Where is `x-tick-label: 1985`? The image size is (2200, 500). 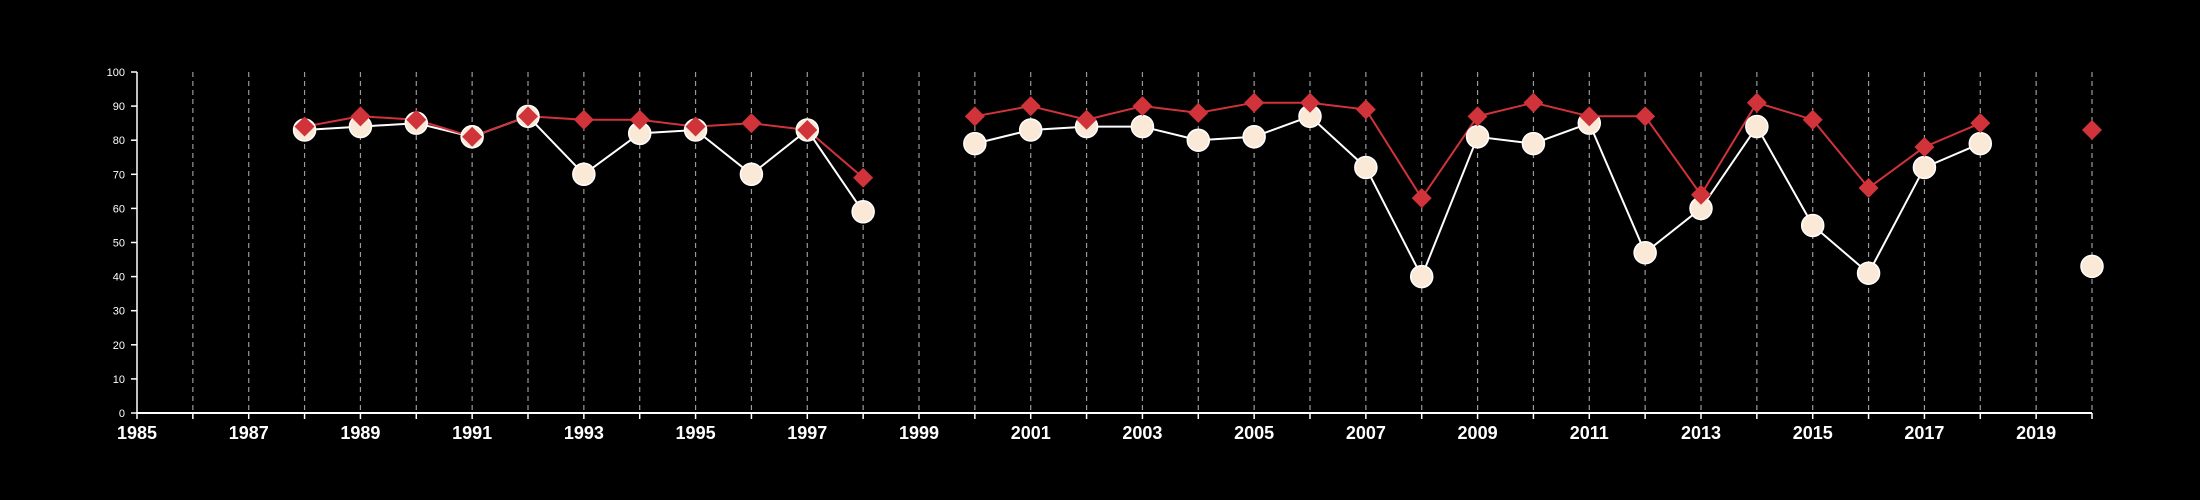 x-tick-label: 1985 is located at coordinates (137, 433).